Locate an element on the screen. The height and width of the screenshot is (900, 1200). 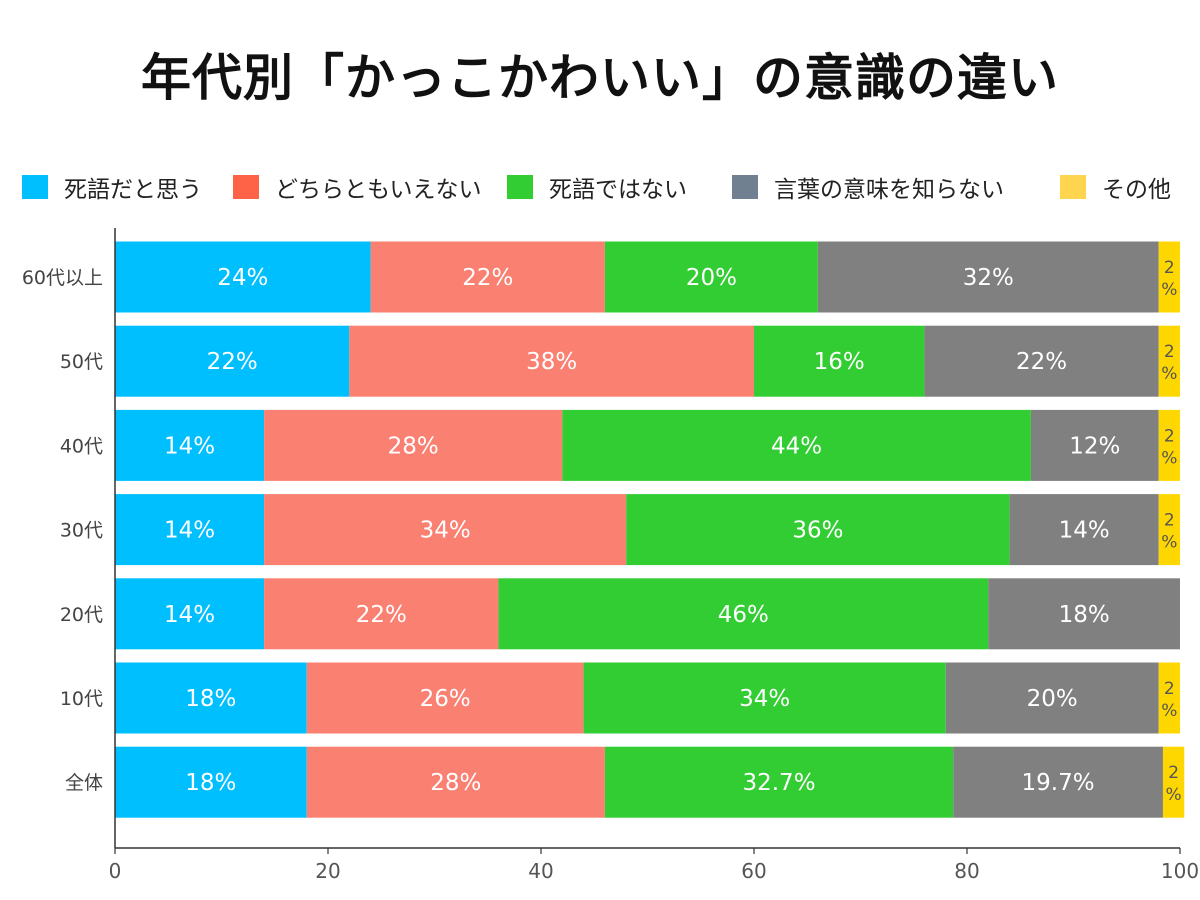
bar-data-label: 12% is located at coordinates (1094, 446).